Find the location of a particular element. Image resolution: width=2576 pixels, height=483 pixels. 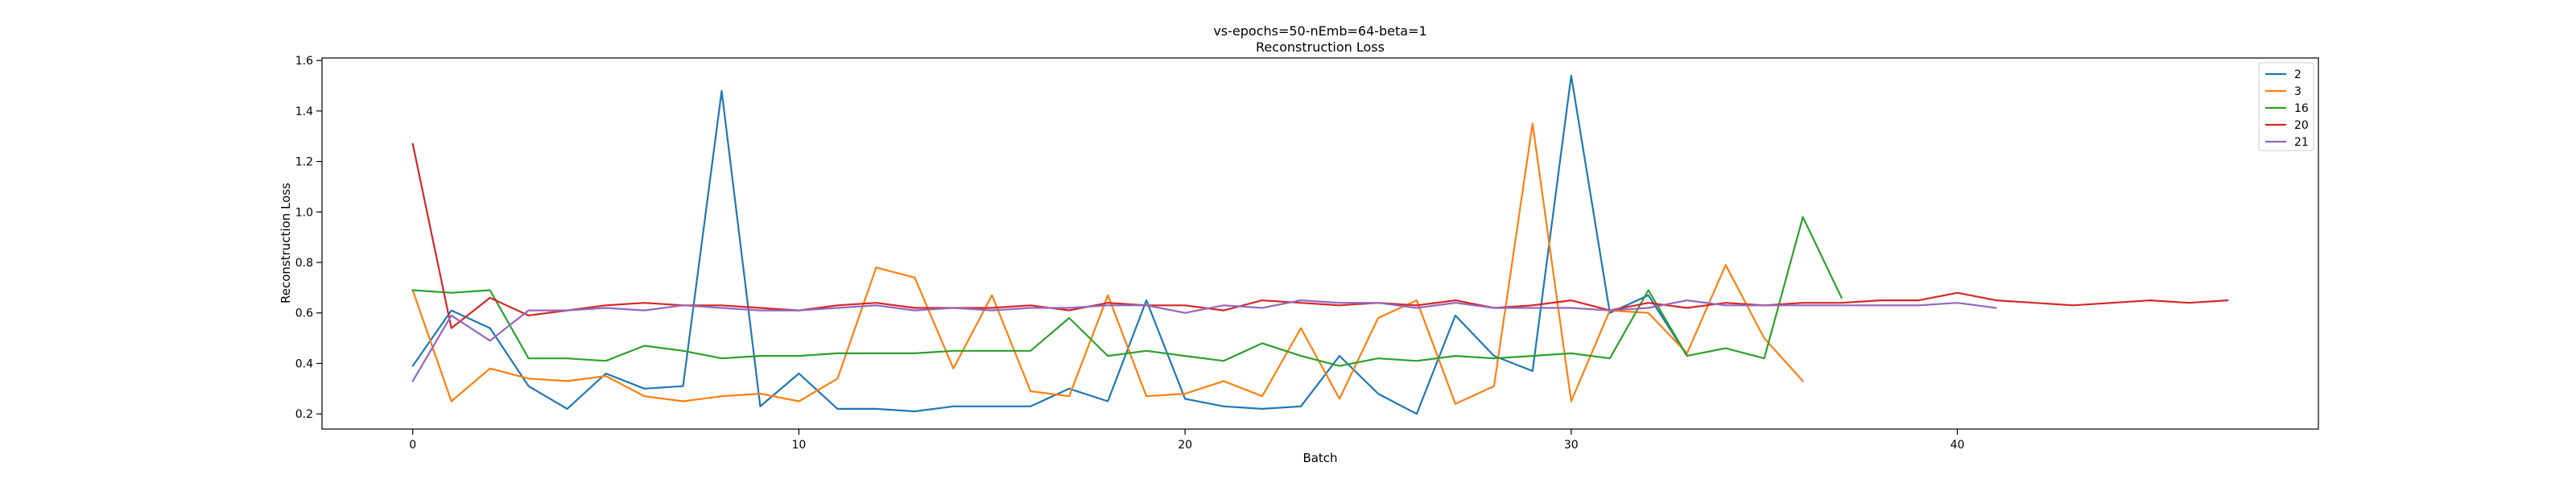

y-tick-label: 1.0 is located at coordinates (304, 212).